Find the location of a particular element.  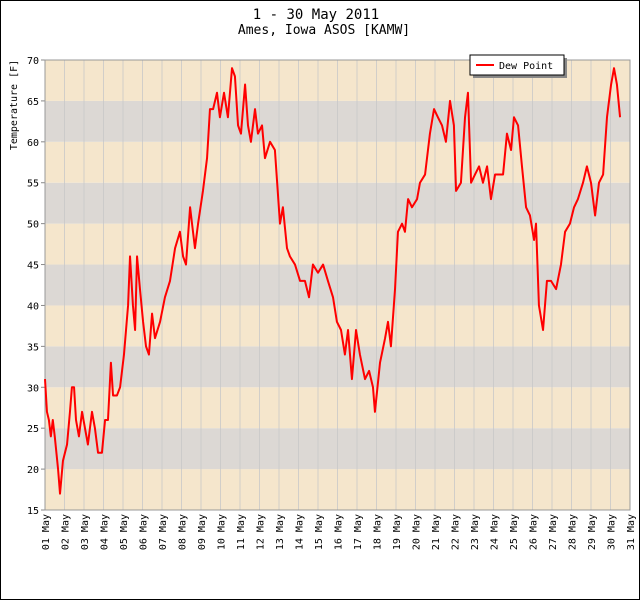

legend-label: Dew Point is located at coordinates (526, 66).